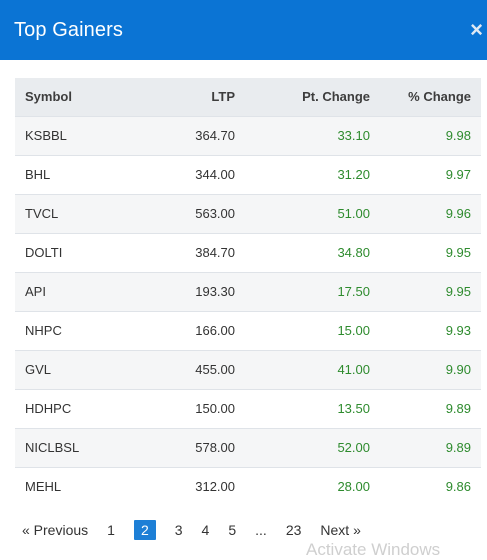  Describe the element at coordinates (111, 530) in the screenshot. I see `page-link-1: 1` at that location.